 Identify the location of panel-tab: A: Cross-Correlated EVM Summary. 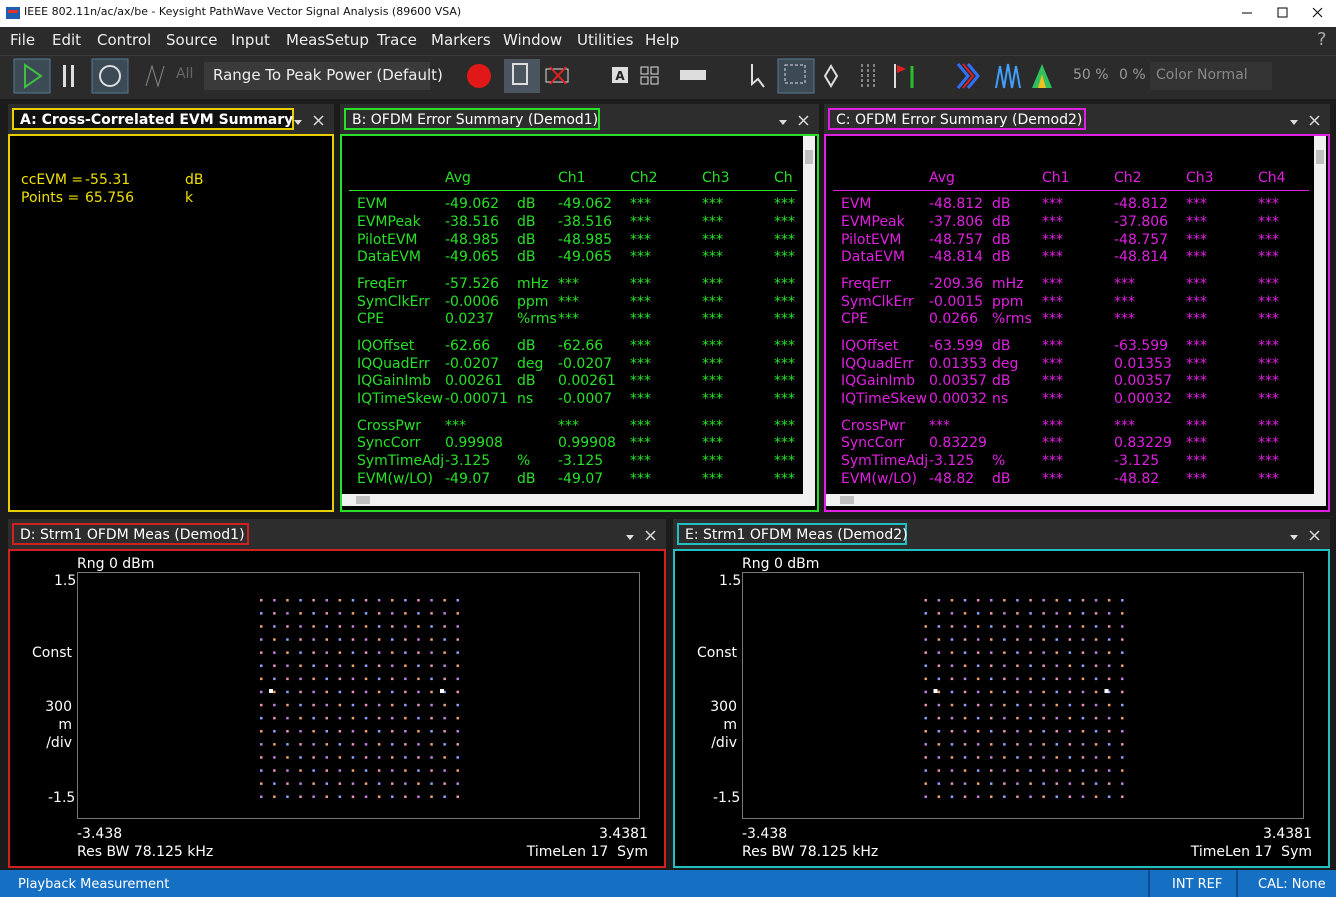
(153, 119).